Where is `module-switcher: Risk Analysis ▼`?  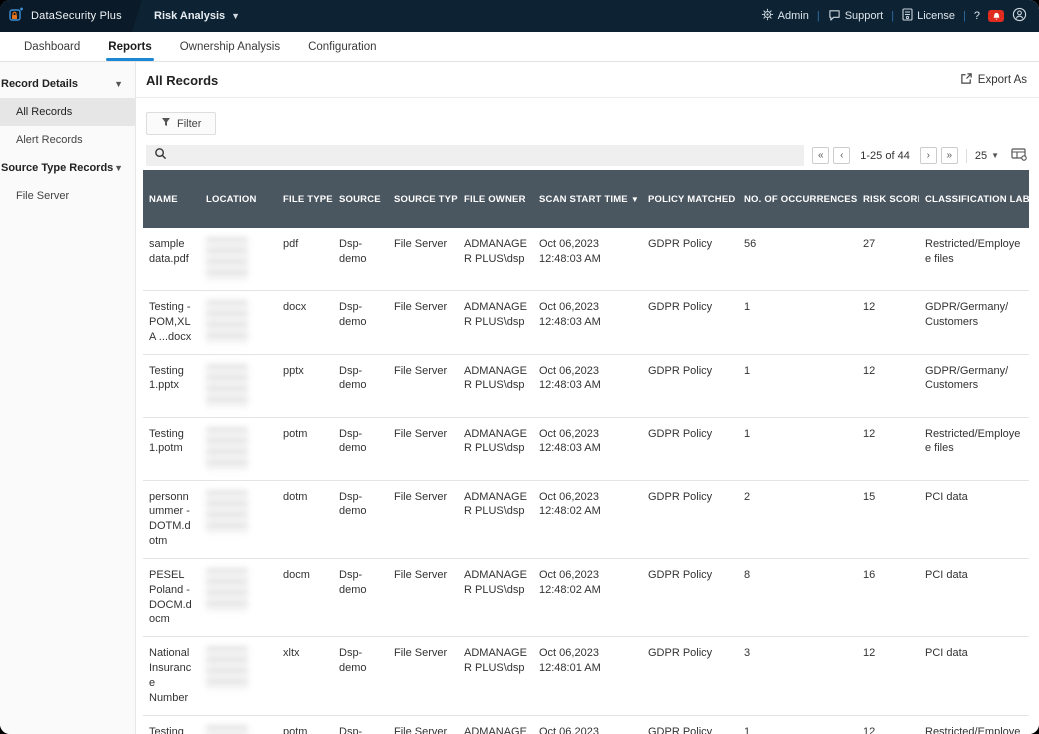
module-switcher: Risk Analysis ▼ is located at coordinates (197, 16).